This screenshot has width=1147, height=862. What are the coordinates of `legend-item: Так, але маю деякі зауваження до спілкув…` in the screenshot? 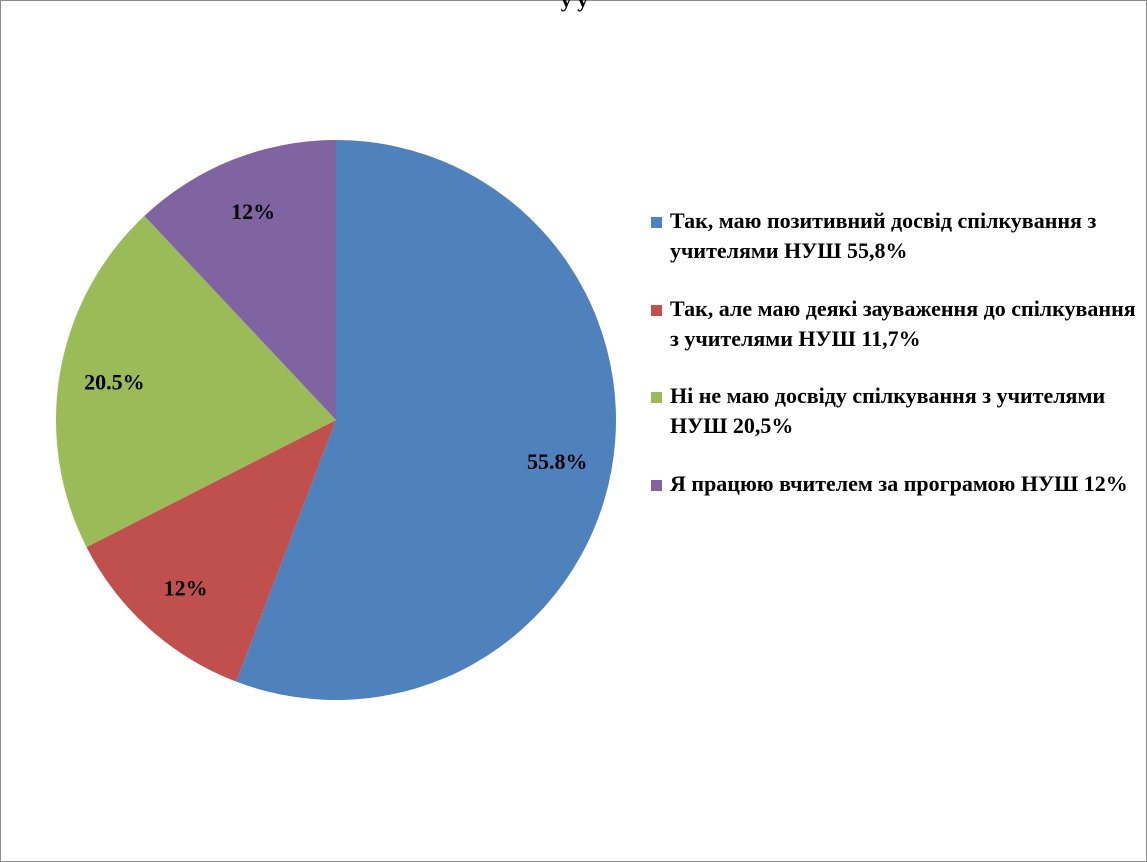 It's located at (896, 324).